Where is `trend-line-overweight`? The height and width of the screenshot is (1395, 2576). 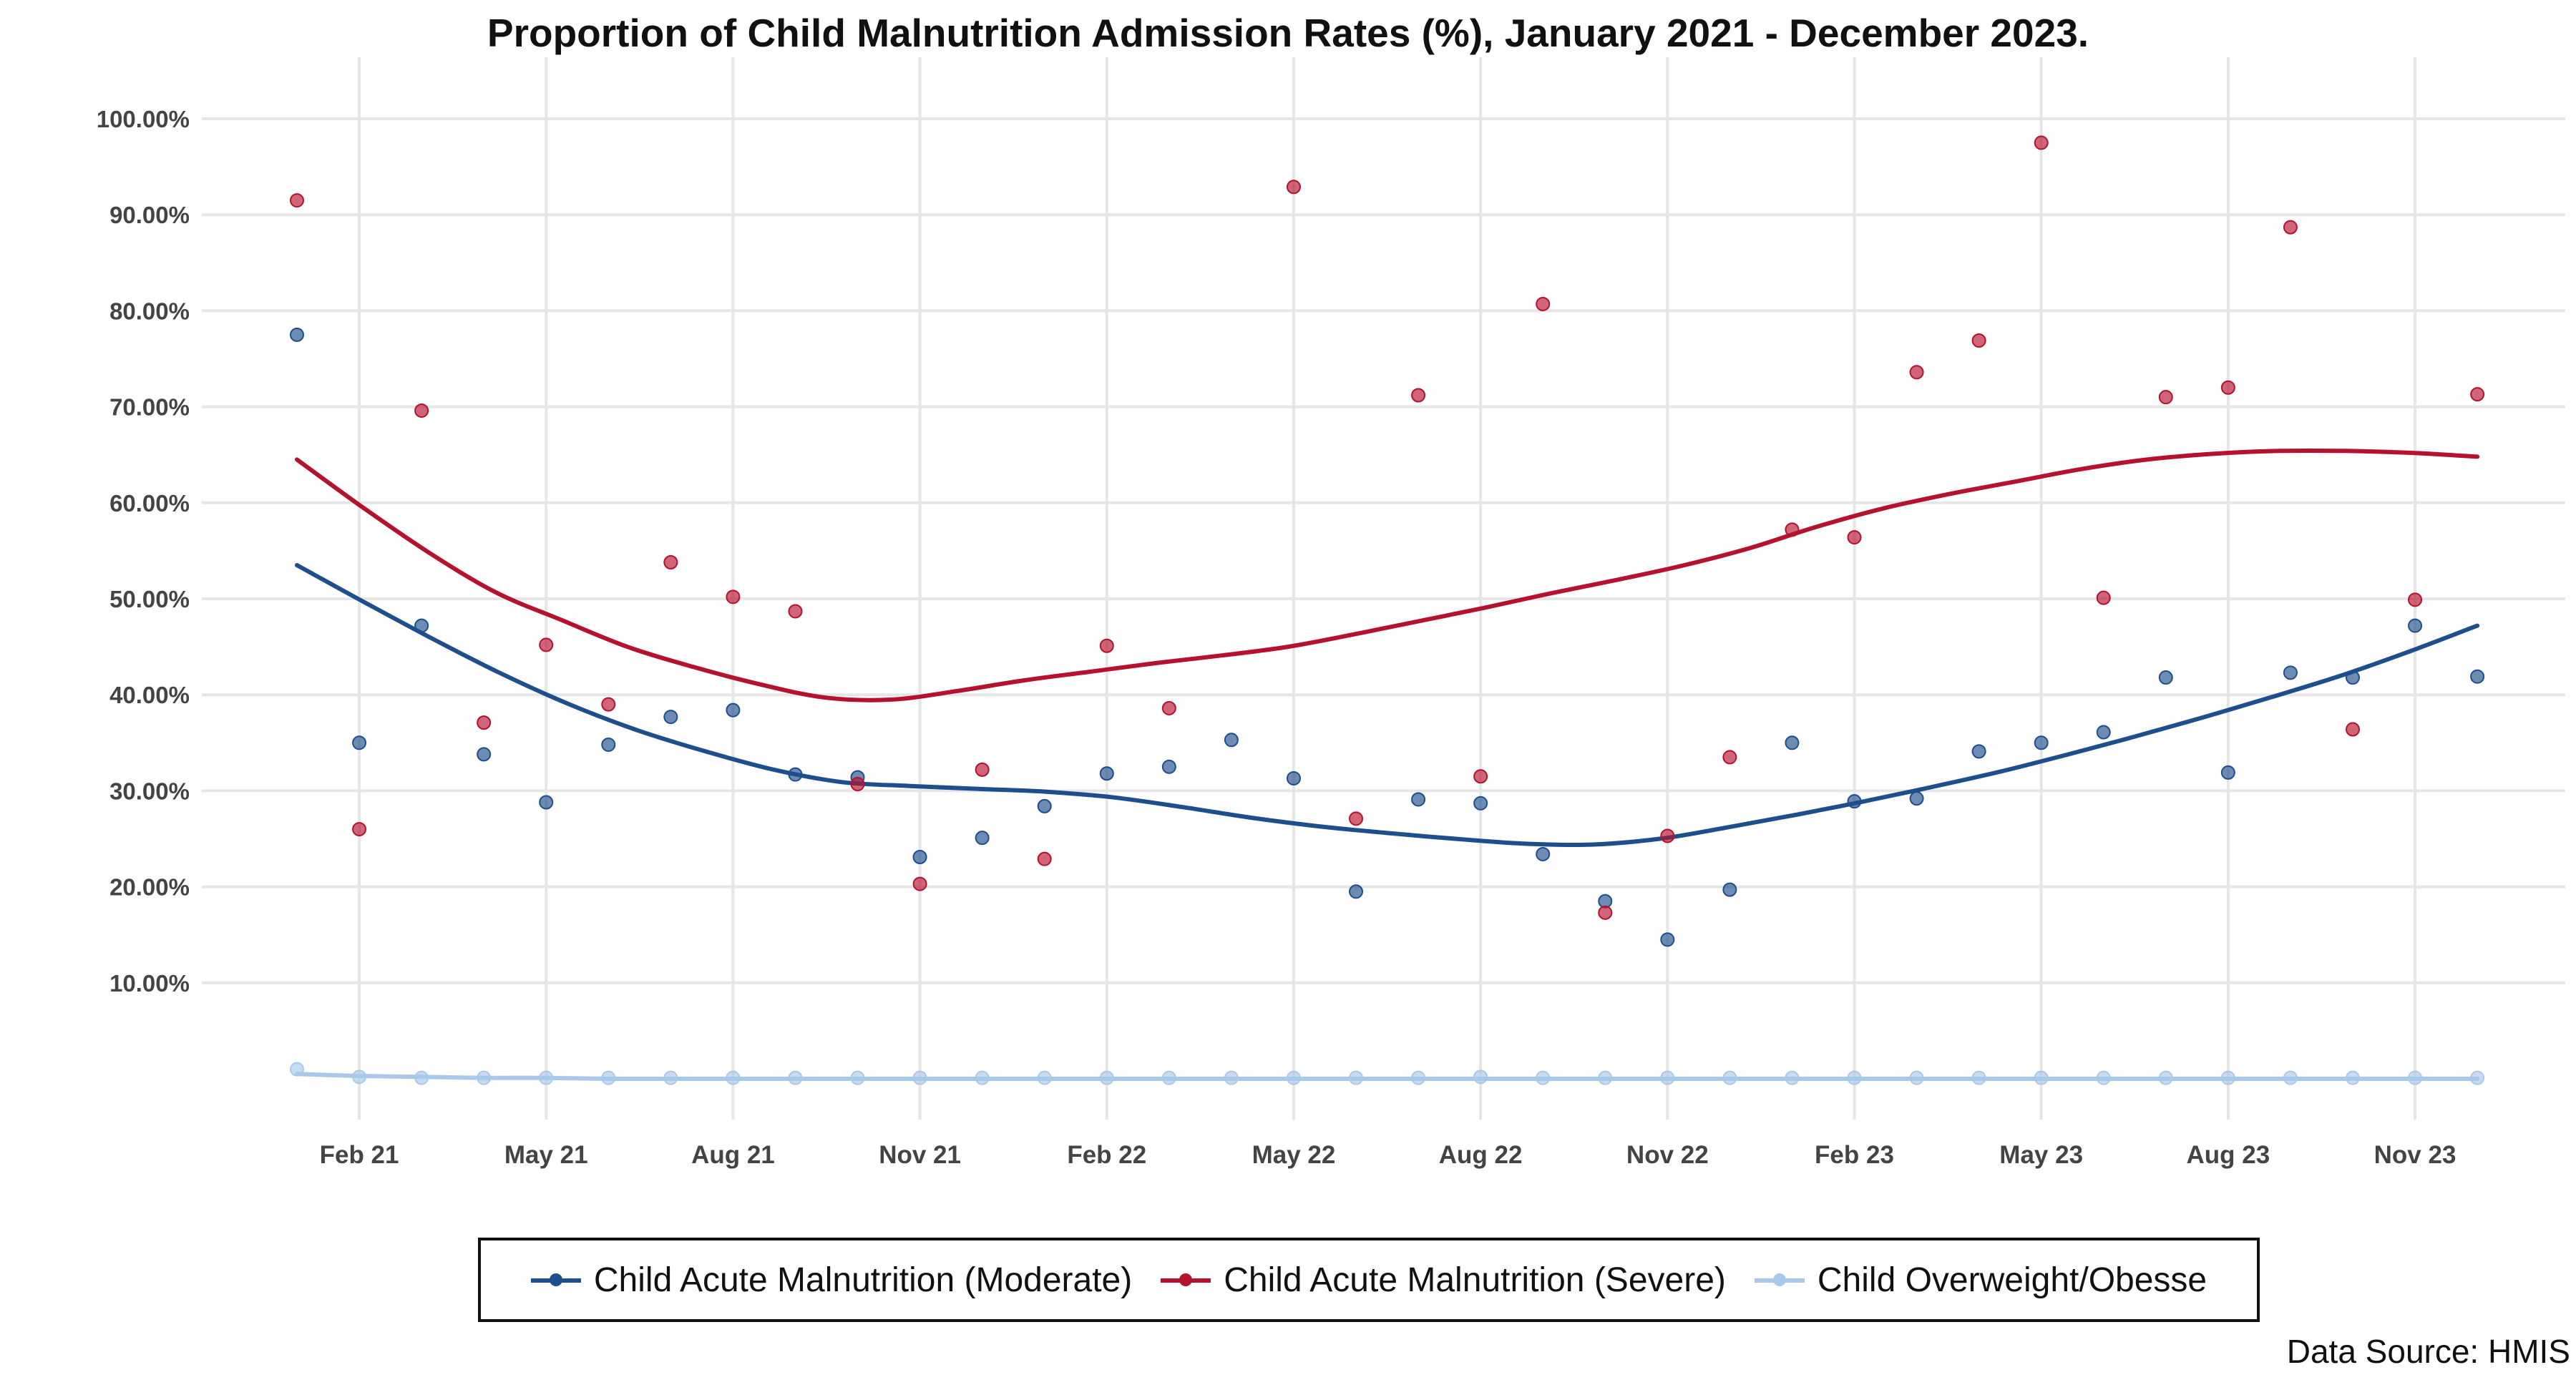
trend-line-overweight is located at coordinates (1387, 1077).